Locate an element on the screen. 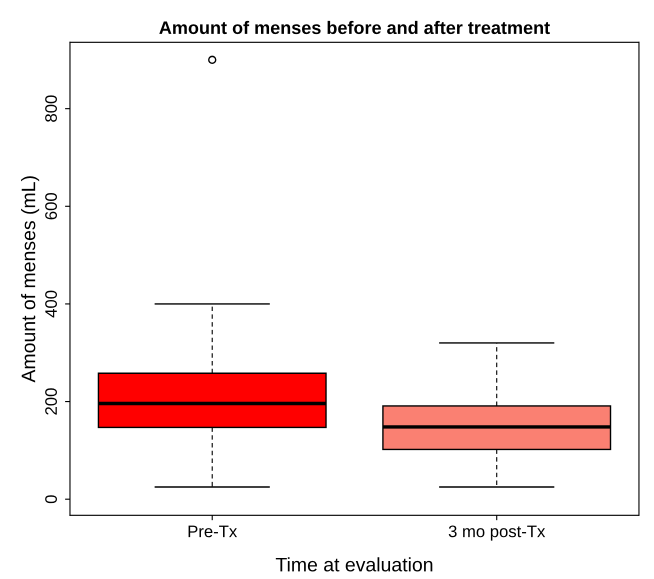 The height and width of the screenshot is (579, 654). y-tick-label: 800 is located at coordinates (51, 108).